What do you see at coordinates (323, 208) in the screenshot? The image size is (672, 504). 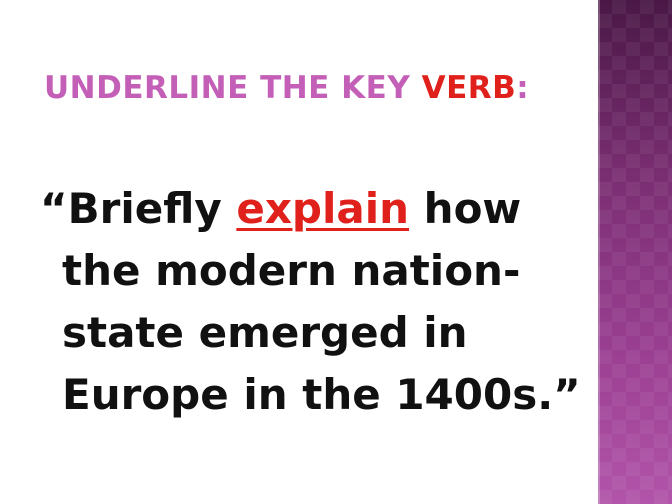 I see `key-verb: explain` at bounding box center [323, 208].